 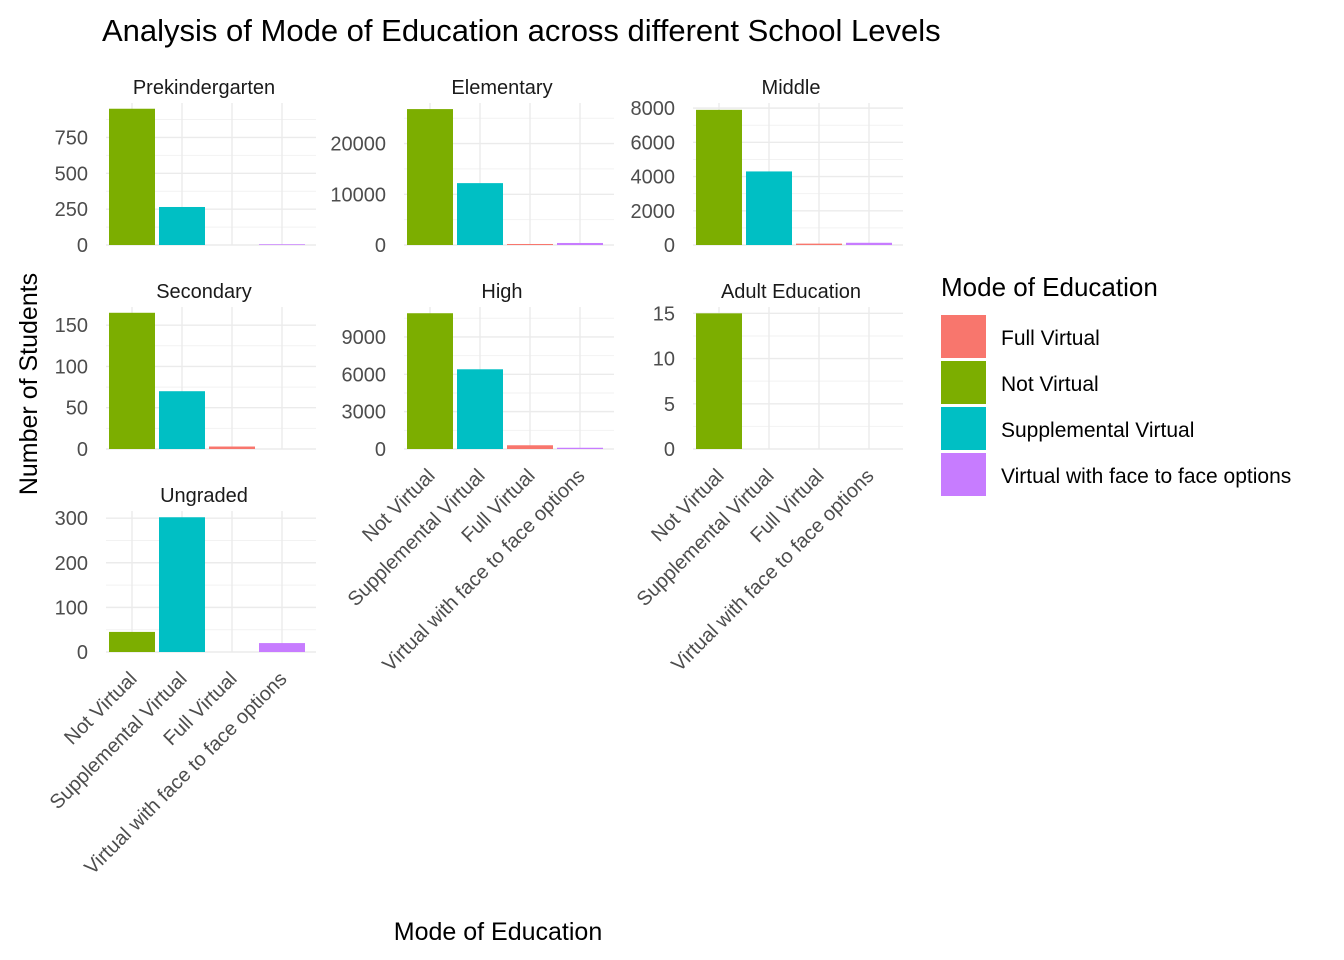 What do you see at coordinates (71, 138) in the screenshot?
I see `y-tick-label: 750` at bounding box center [71, 138].